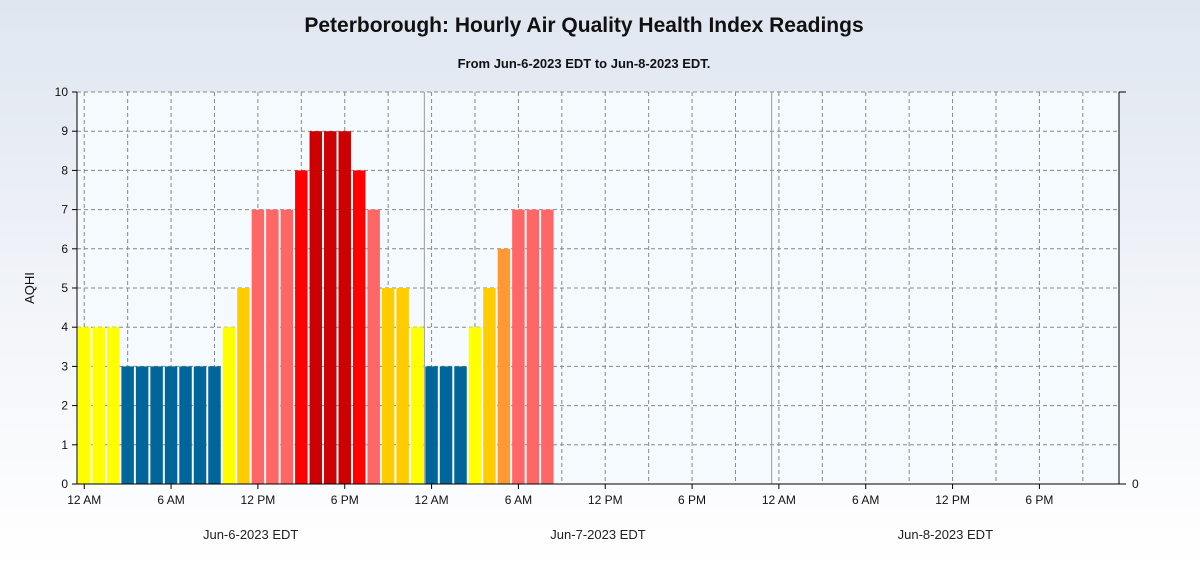 The width and height of the screenshot is (1200, 569). I want to click on right-axis: 0, so click(1129, 291).